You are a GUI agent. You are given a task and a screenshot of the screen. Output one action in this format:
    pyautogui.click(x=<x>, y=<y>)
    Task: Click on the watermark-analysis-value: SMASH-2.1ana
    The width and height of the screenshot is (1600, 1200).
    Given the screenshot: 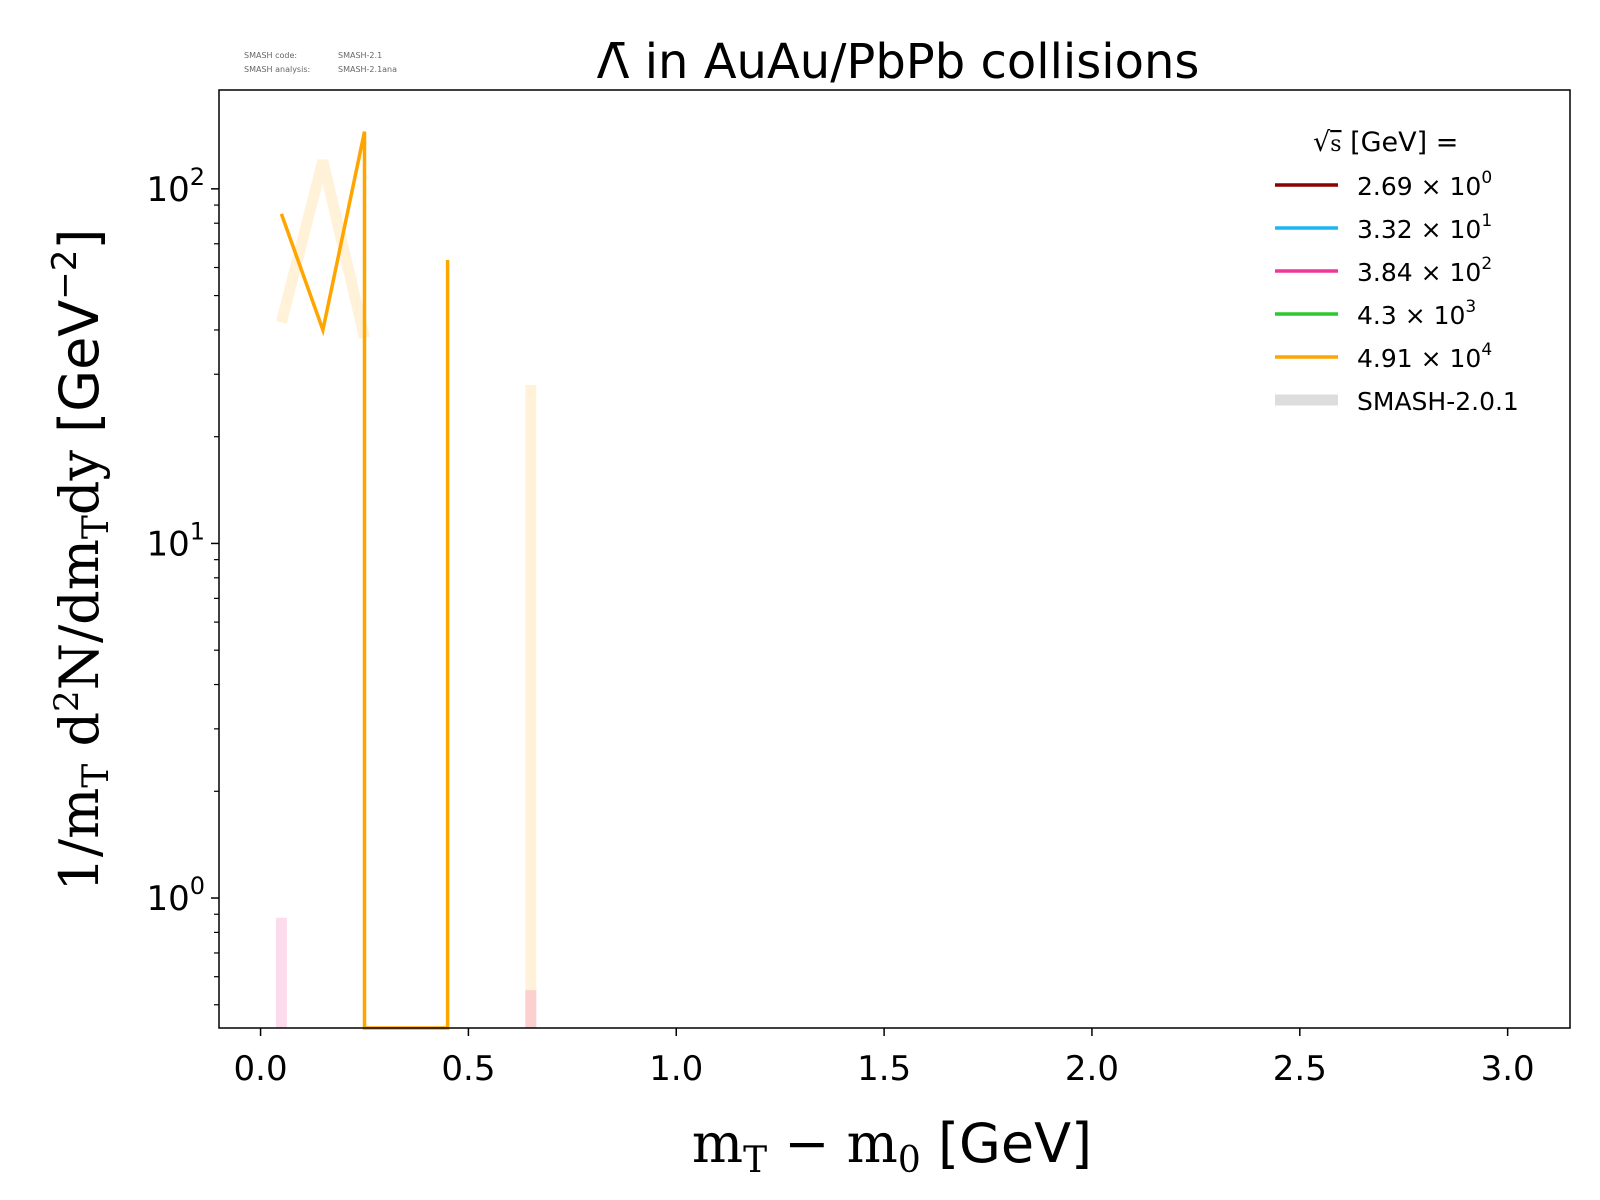 What is the action you would take?
    pyautogui.click(x=367, y=69)
    